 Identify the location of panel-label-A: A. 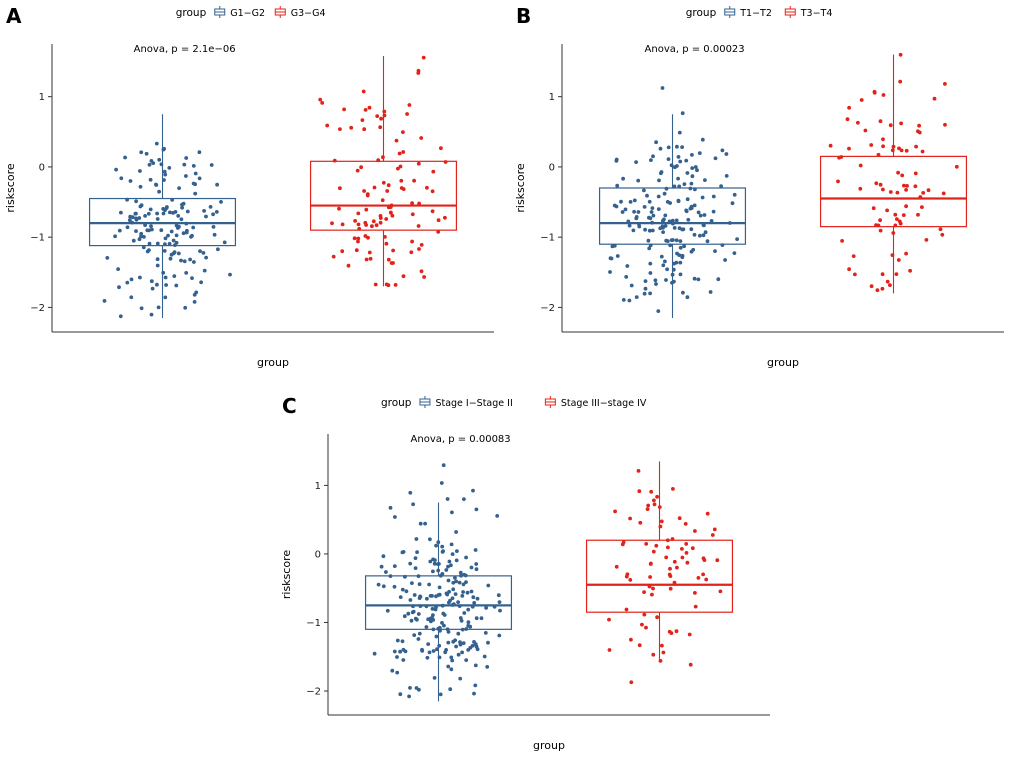
(14, 16).